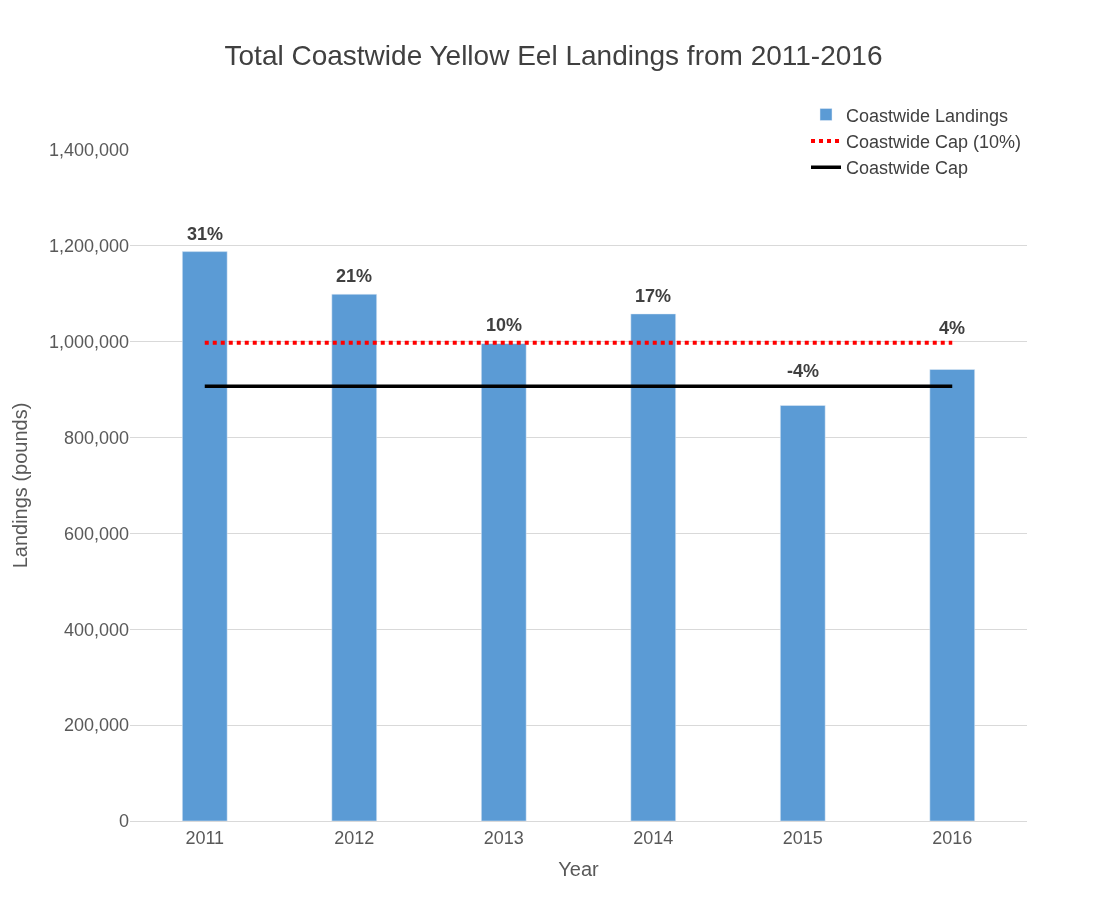 The height and width of the screenshot is (911, 1107). What do you see at coordinates (803, 371) in the screenshot?
I see `annotation: -4%` at bounding box center [803, 371].